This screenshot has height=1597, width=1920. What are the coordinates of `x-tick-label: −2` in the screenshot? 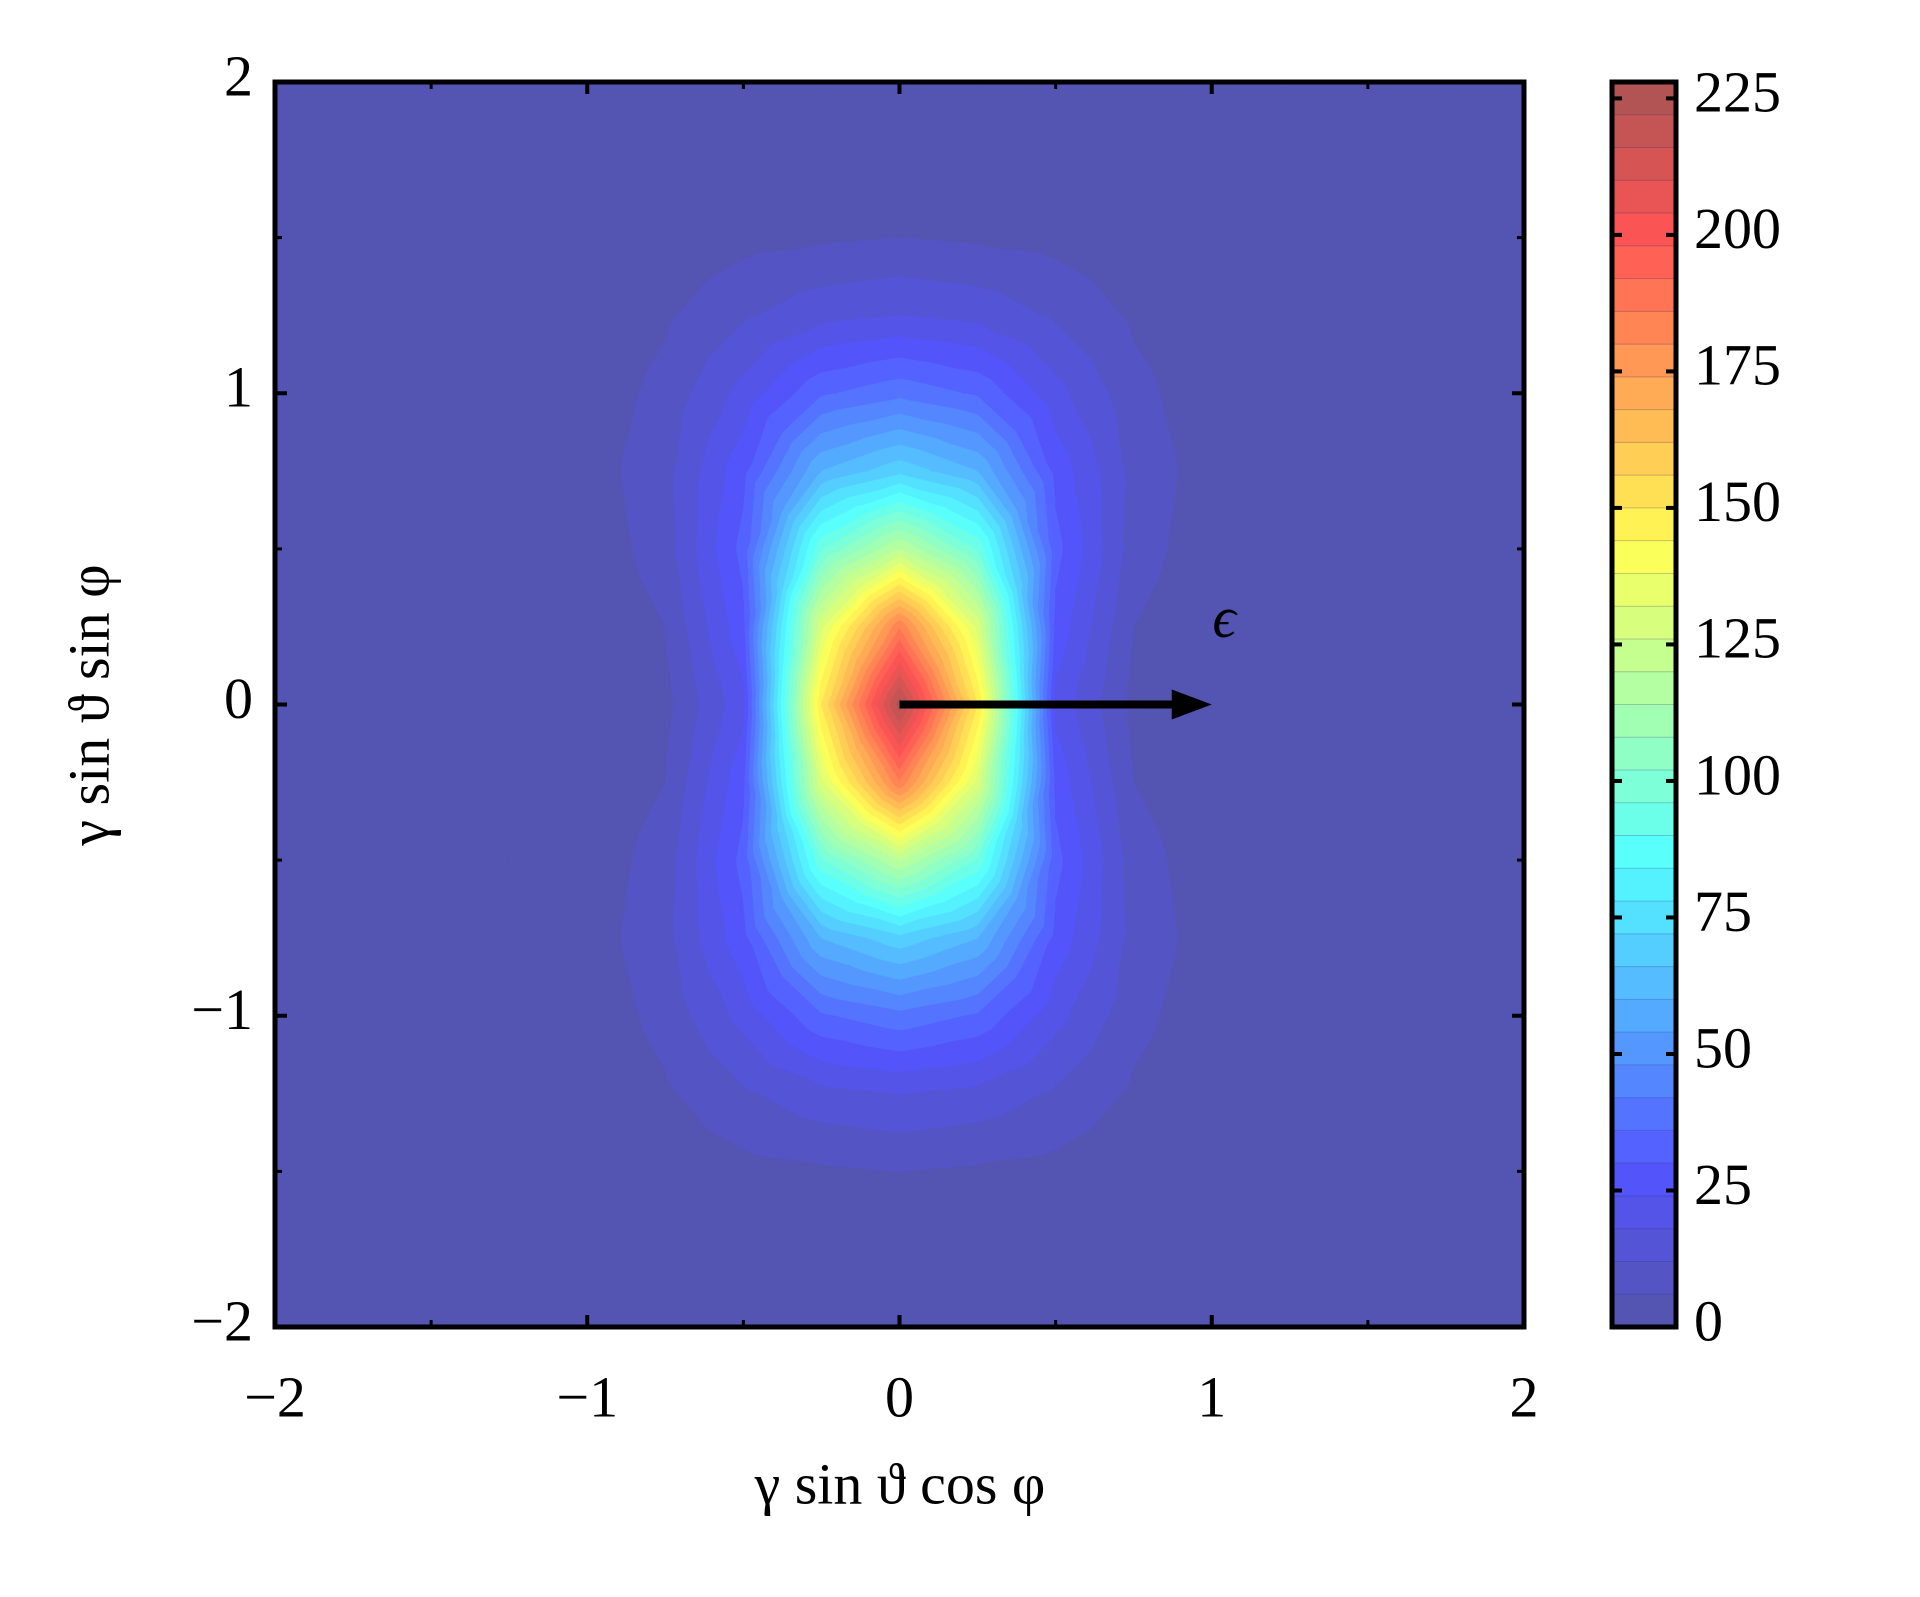 It's located at (275, 1396).